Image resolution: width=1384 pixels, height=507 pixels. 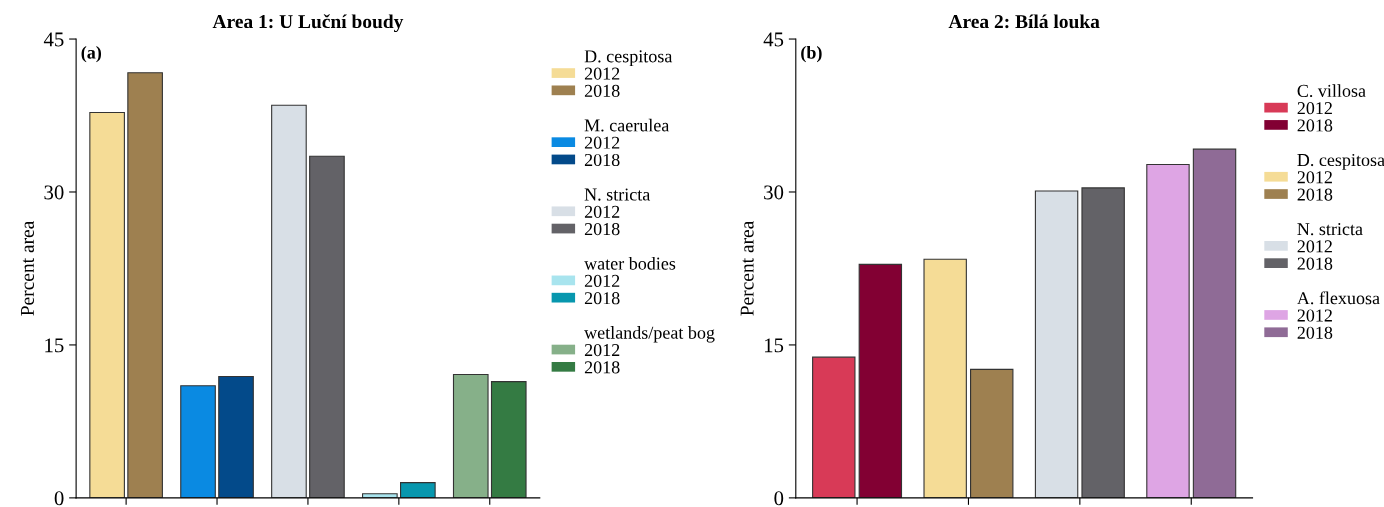 What do you see at coordinates (630, 263) in the screenshot?
I see `text: water bodies` at bounding box center [630, 263].